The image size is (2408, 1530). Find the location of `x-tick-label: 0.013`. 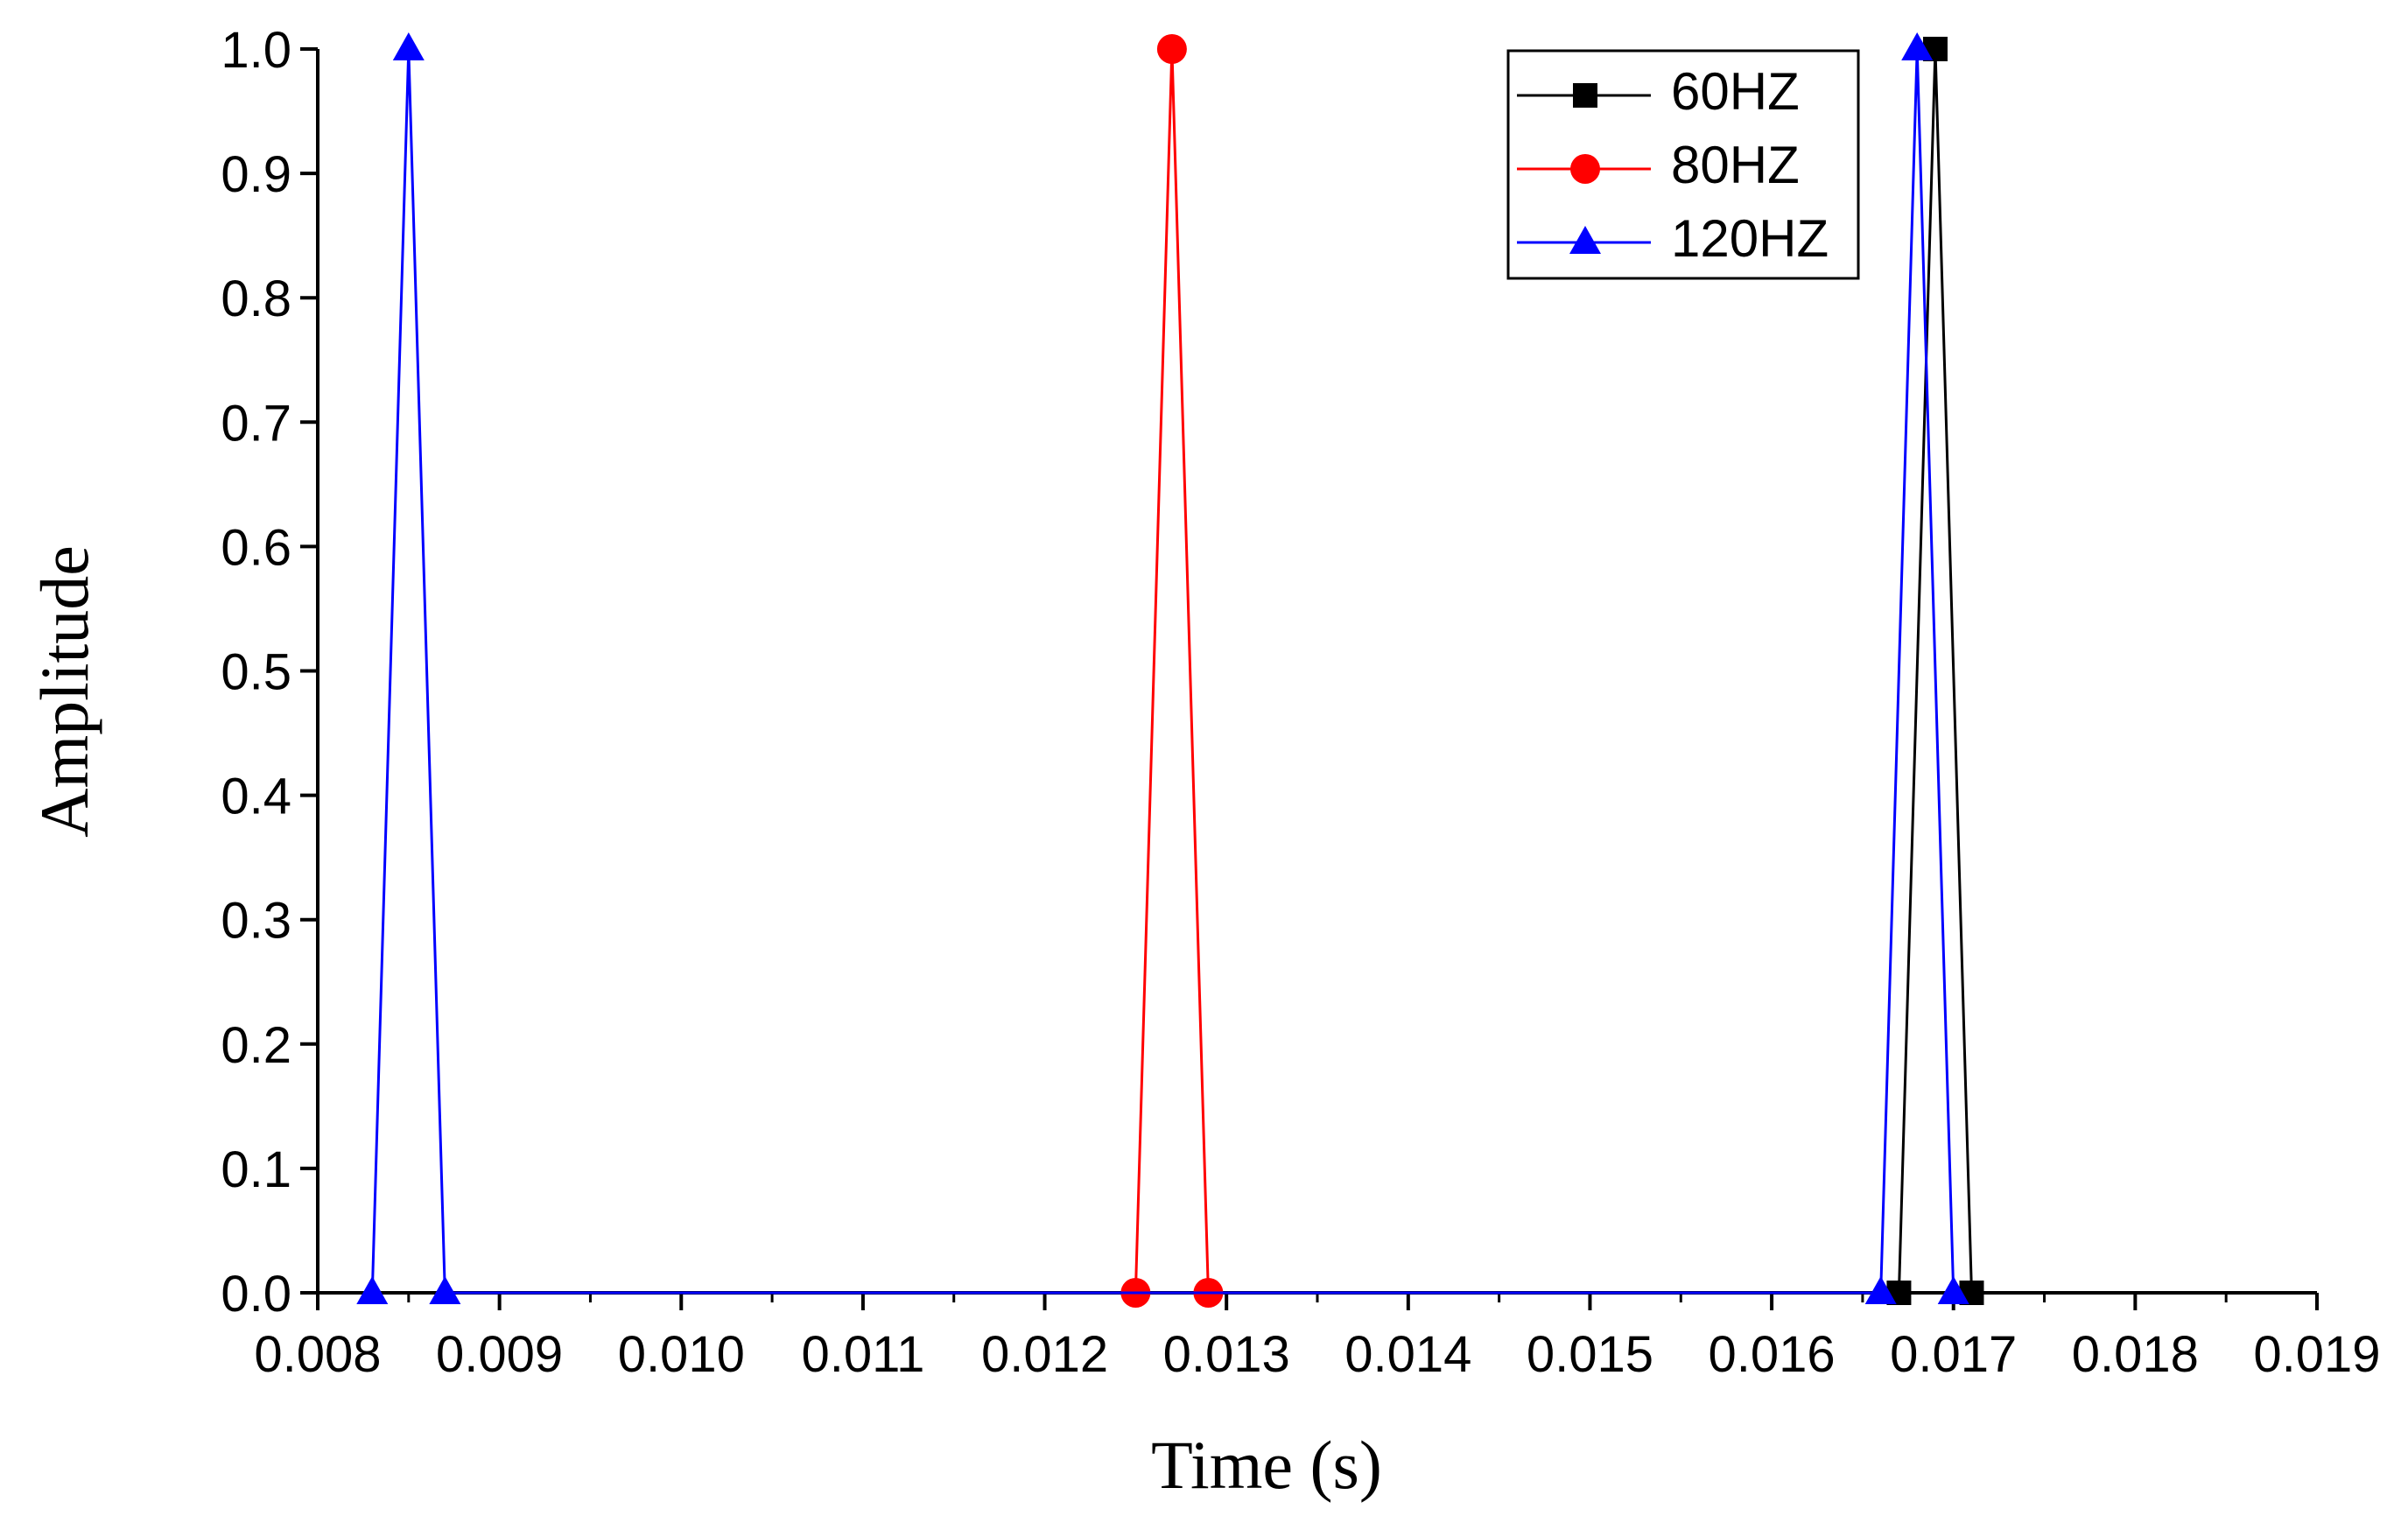

x-tick-label: 0.013 is located at coordinates (1227, 1354).